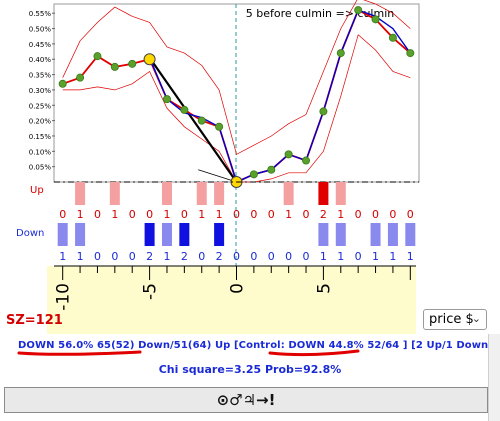 This screenshot has width=500, height=421. I want to click on chevron-down-icon: ⌄, so click(476, 318).